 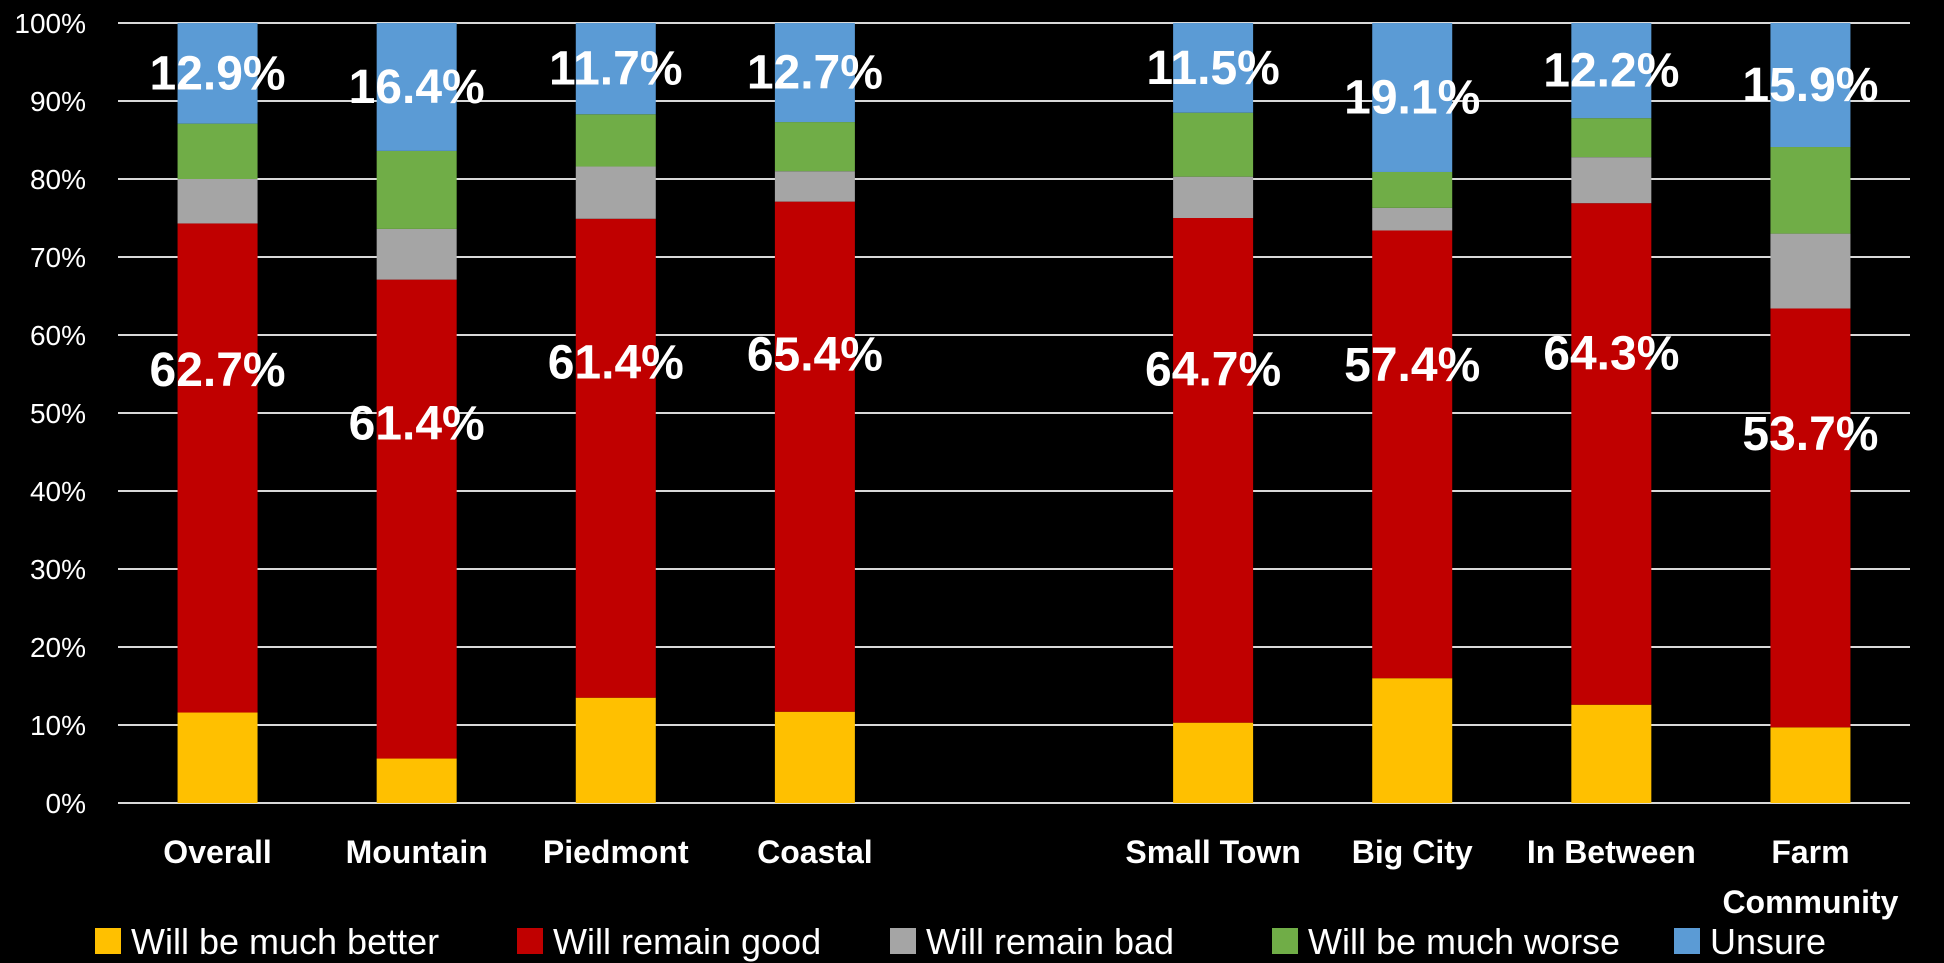 I want to click on bar-coastal-will-remain-good, so click(x=814, y=456).